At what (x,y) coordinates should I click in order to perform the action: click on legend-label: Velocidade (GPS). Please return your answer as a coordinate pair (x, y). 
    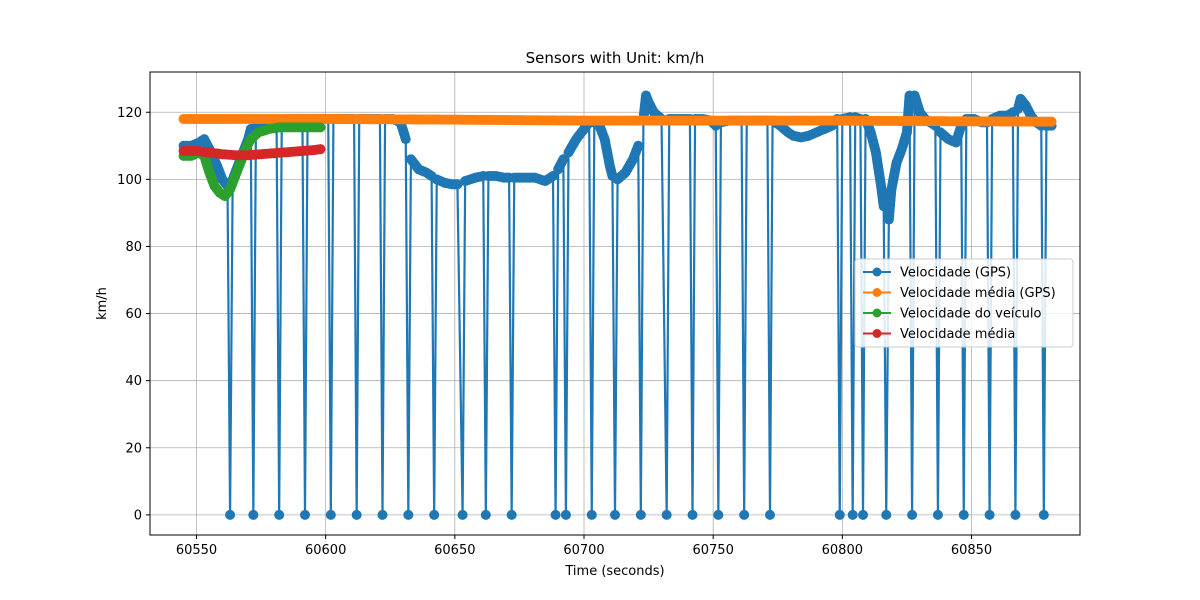
    Looking at the image, I should click on (955, 273).